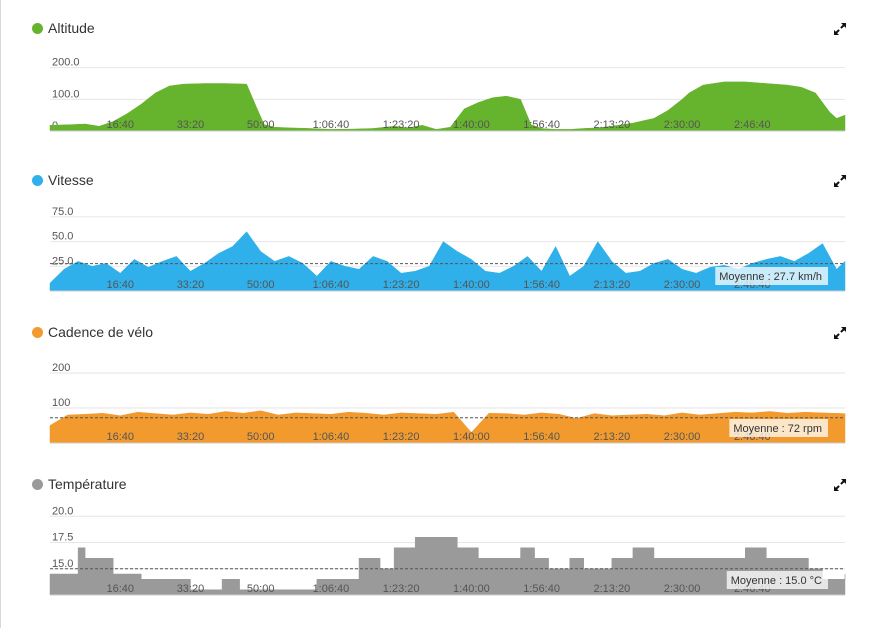  I want to click on y-tick-label: 50.0, so click(62, 237).